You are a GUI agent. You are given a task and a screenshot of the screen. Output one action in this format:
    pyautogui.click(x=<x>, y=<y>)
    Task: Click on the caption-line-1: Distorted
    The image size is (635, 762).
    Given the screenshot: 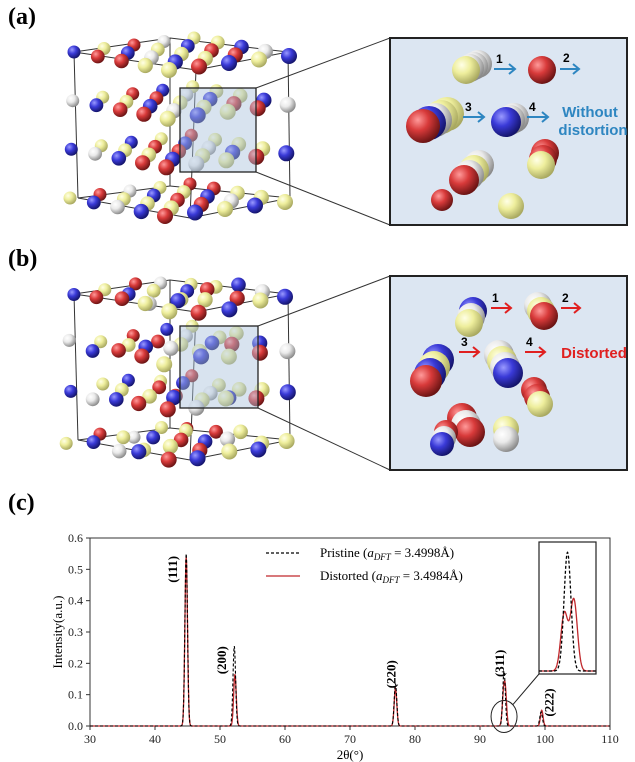 What is the action you would take?
    pyautogui.click(x=594, y=353)
    